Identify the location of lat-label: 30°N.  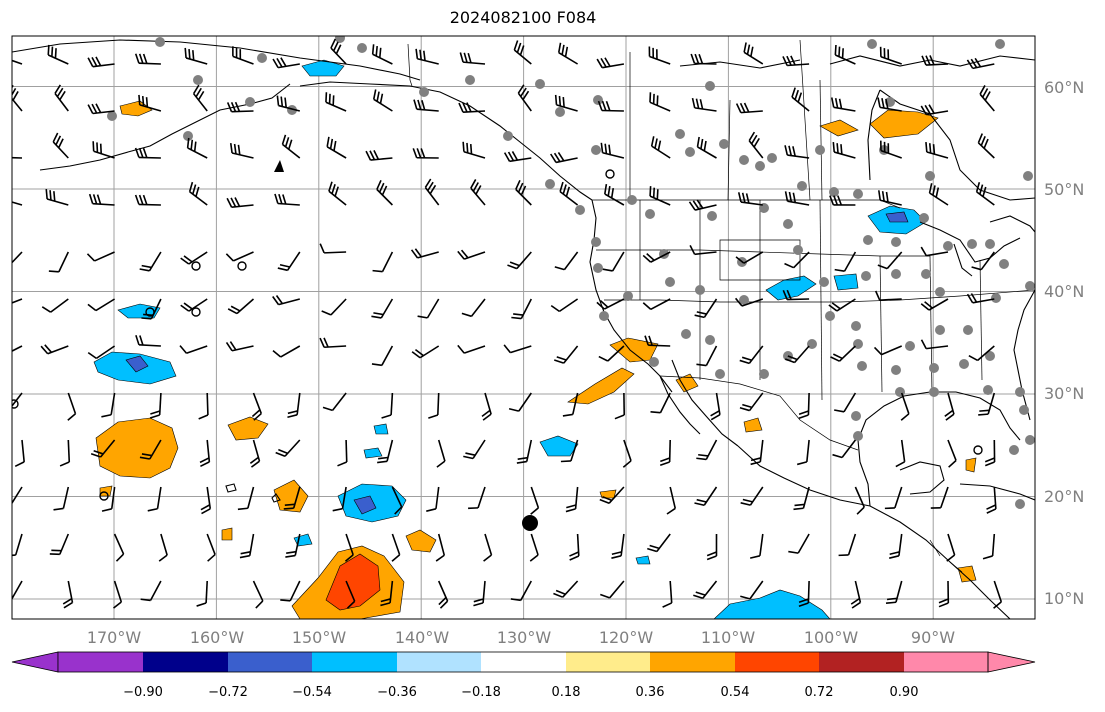
(1064, 393).